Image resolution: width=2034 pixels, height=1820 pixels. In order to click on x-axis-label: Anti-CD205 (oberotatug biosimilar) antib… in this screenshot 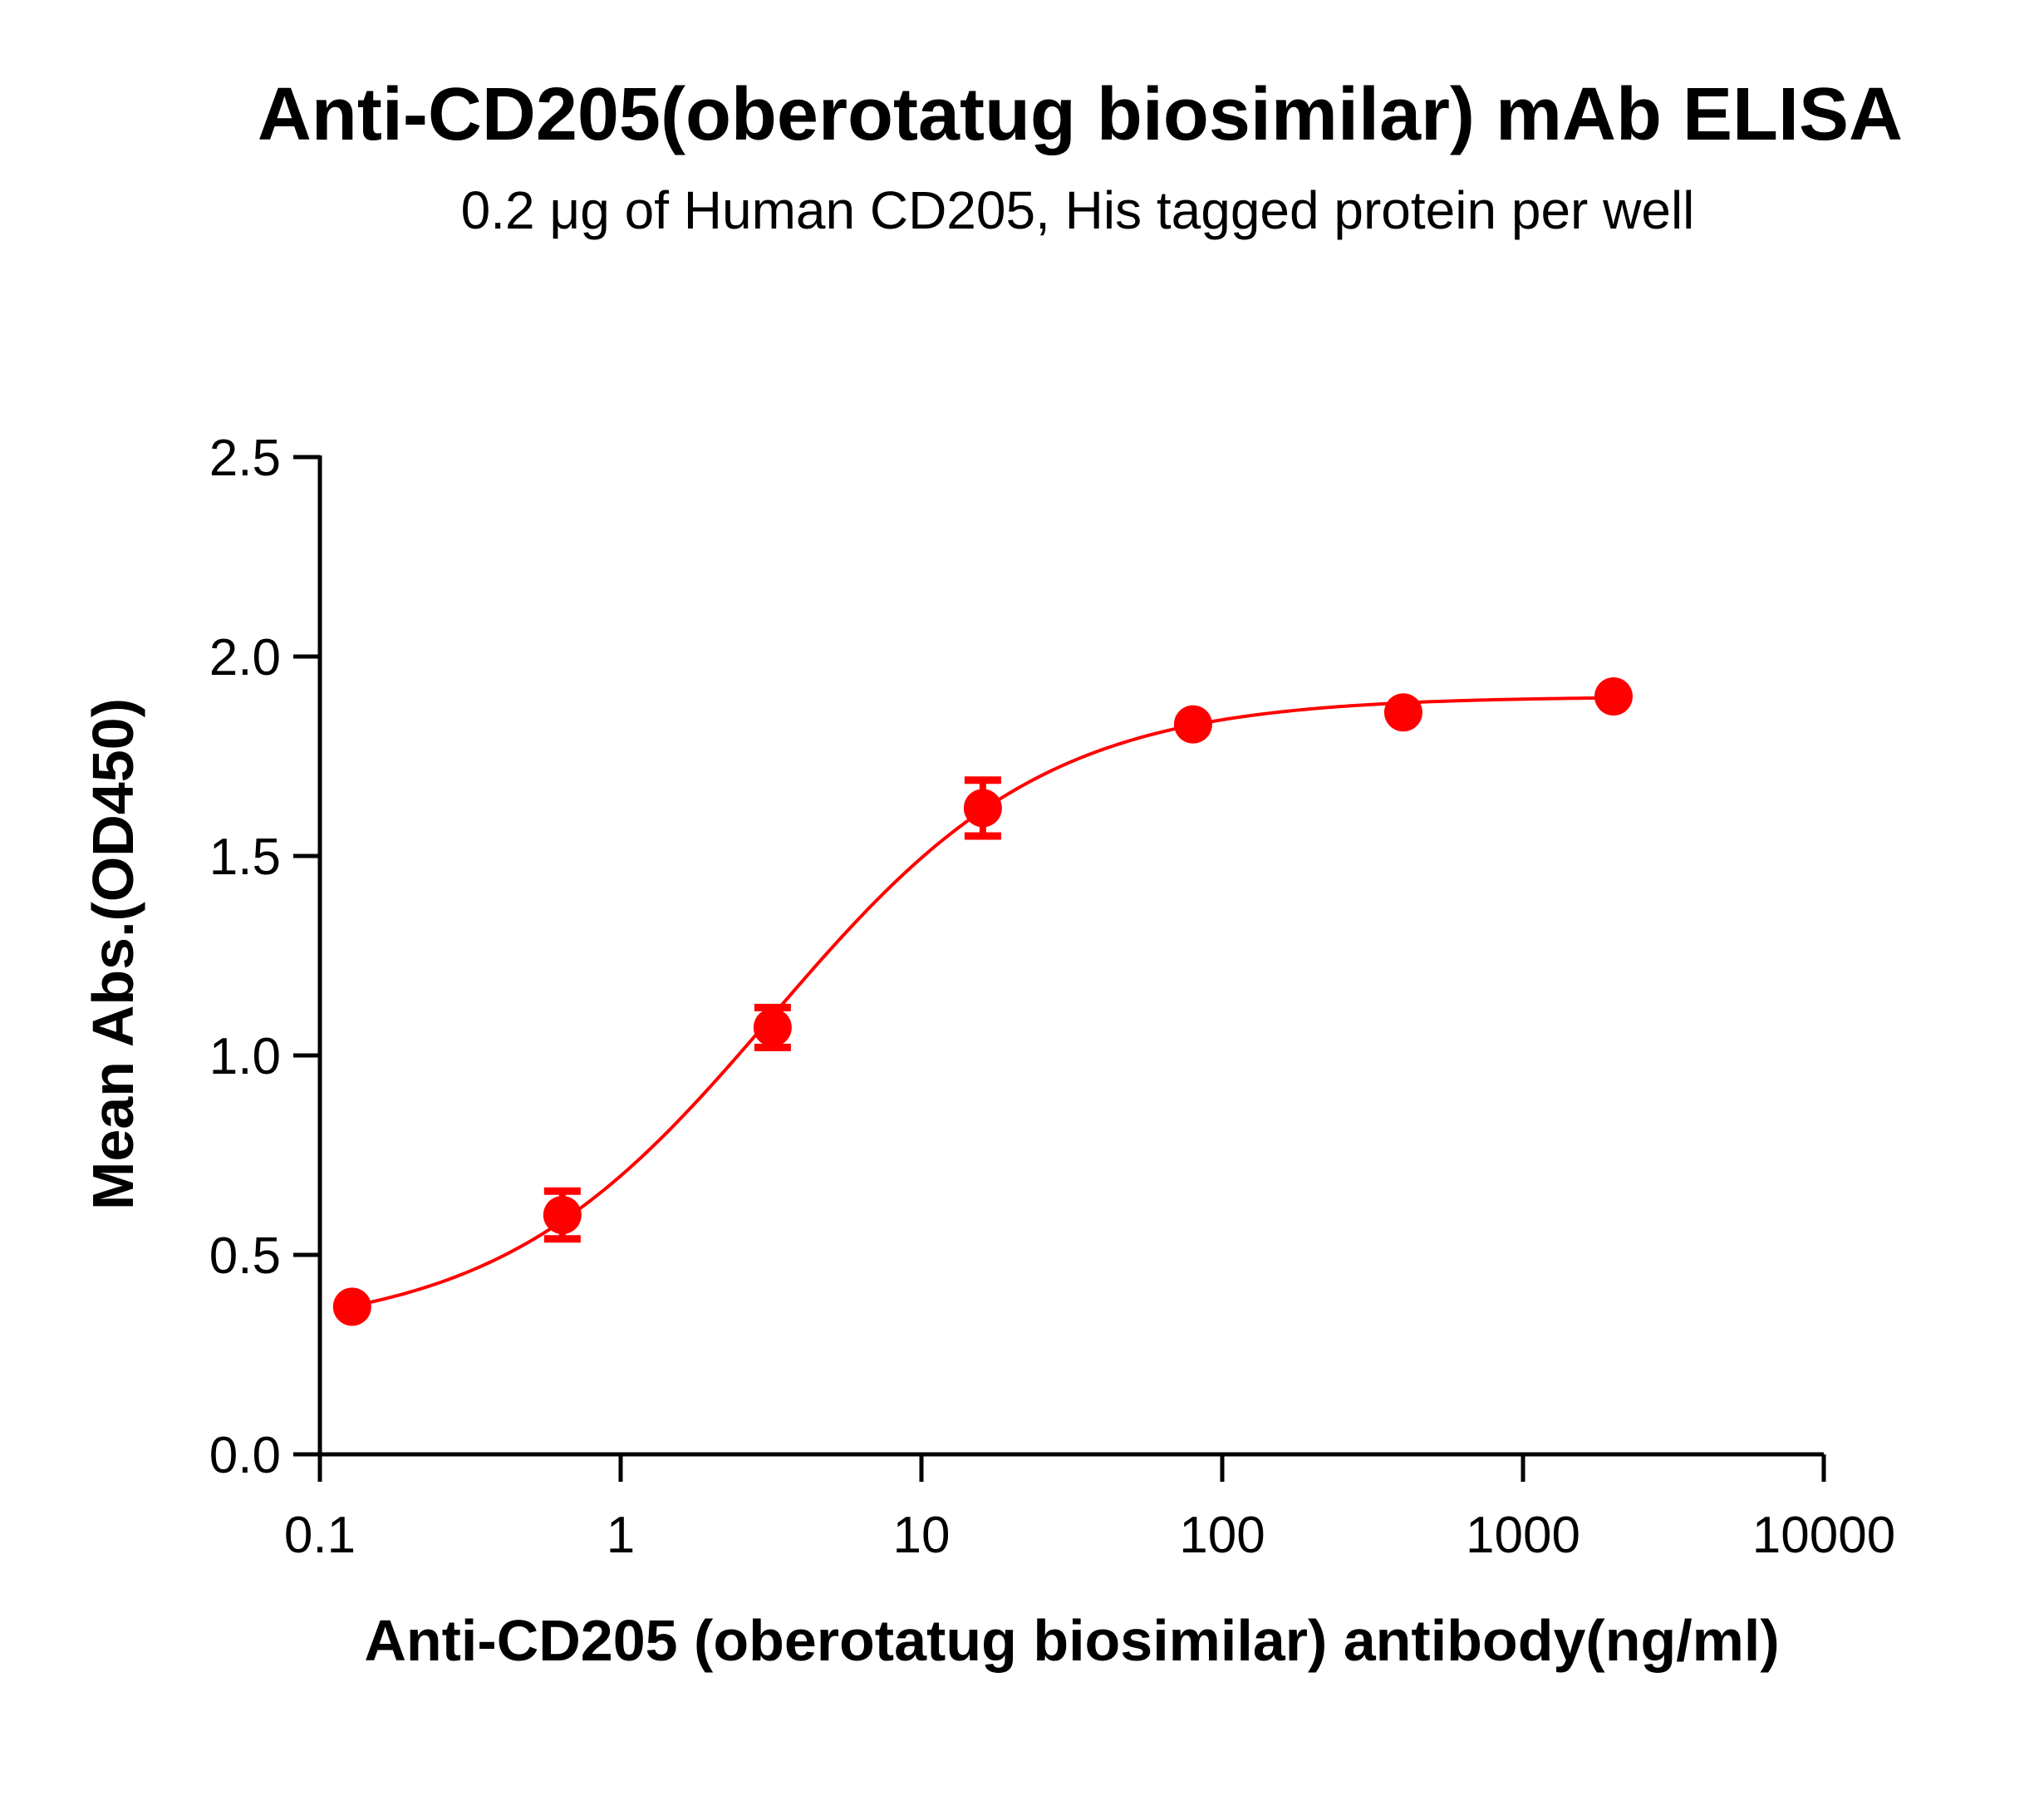, I will do `click(1072, 1640)`.